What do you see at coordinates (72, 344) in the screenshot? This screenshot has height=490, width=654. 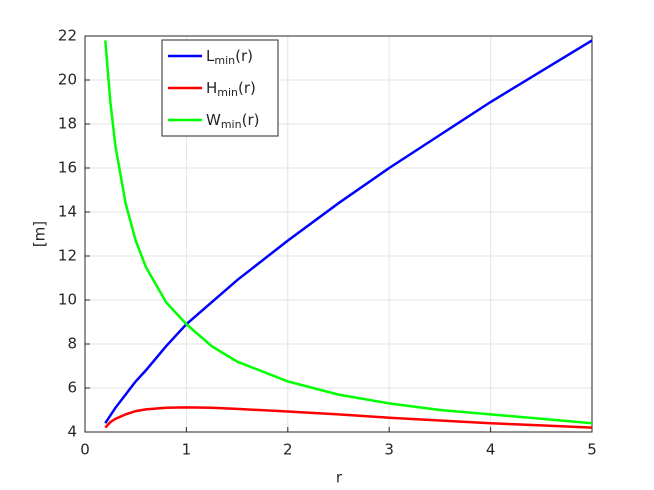 I see `y-tick-label: 8` at bounding box center [72, 344].